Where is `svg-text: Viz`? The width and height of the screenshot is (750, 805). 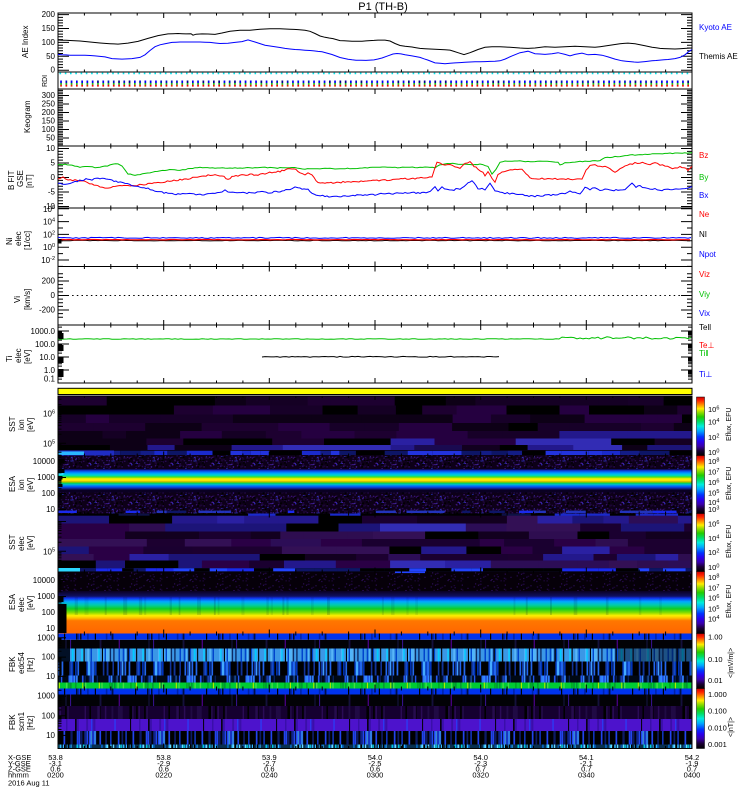 svg-text: Viz is located at coordinates (704, 274).